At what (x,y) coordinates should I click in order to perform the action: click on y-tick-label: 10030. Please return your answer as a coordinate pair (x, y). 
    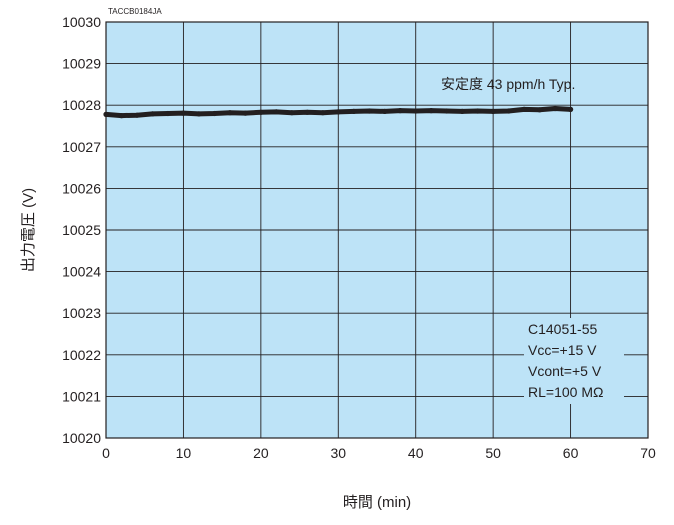
    Looking at the image, I should click on (81, 22).